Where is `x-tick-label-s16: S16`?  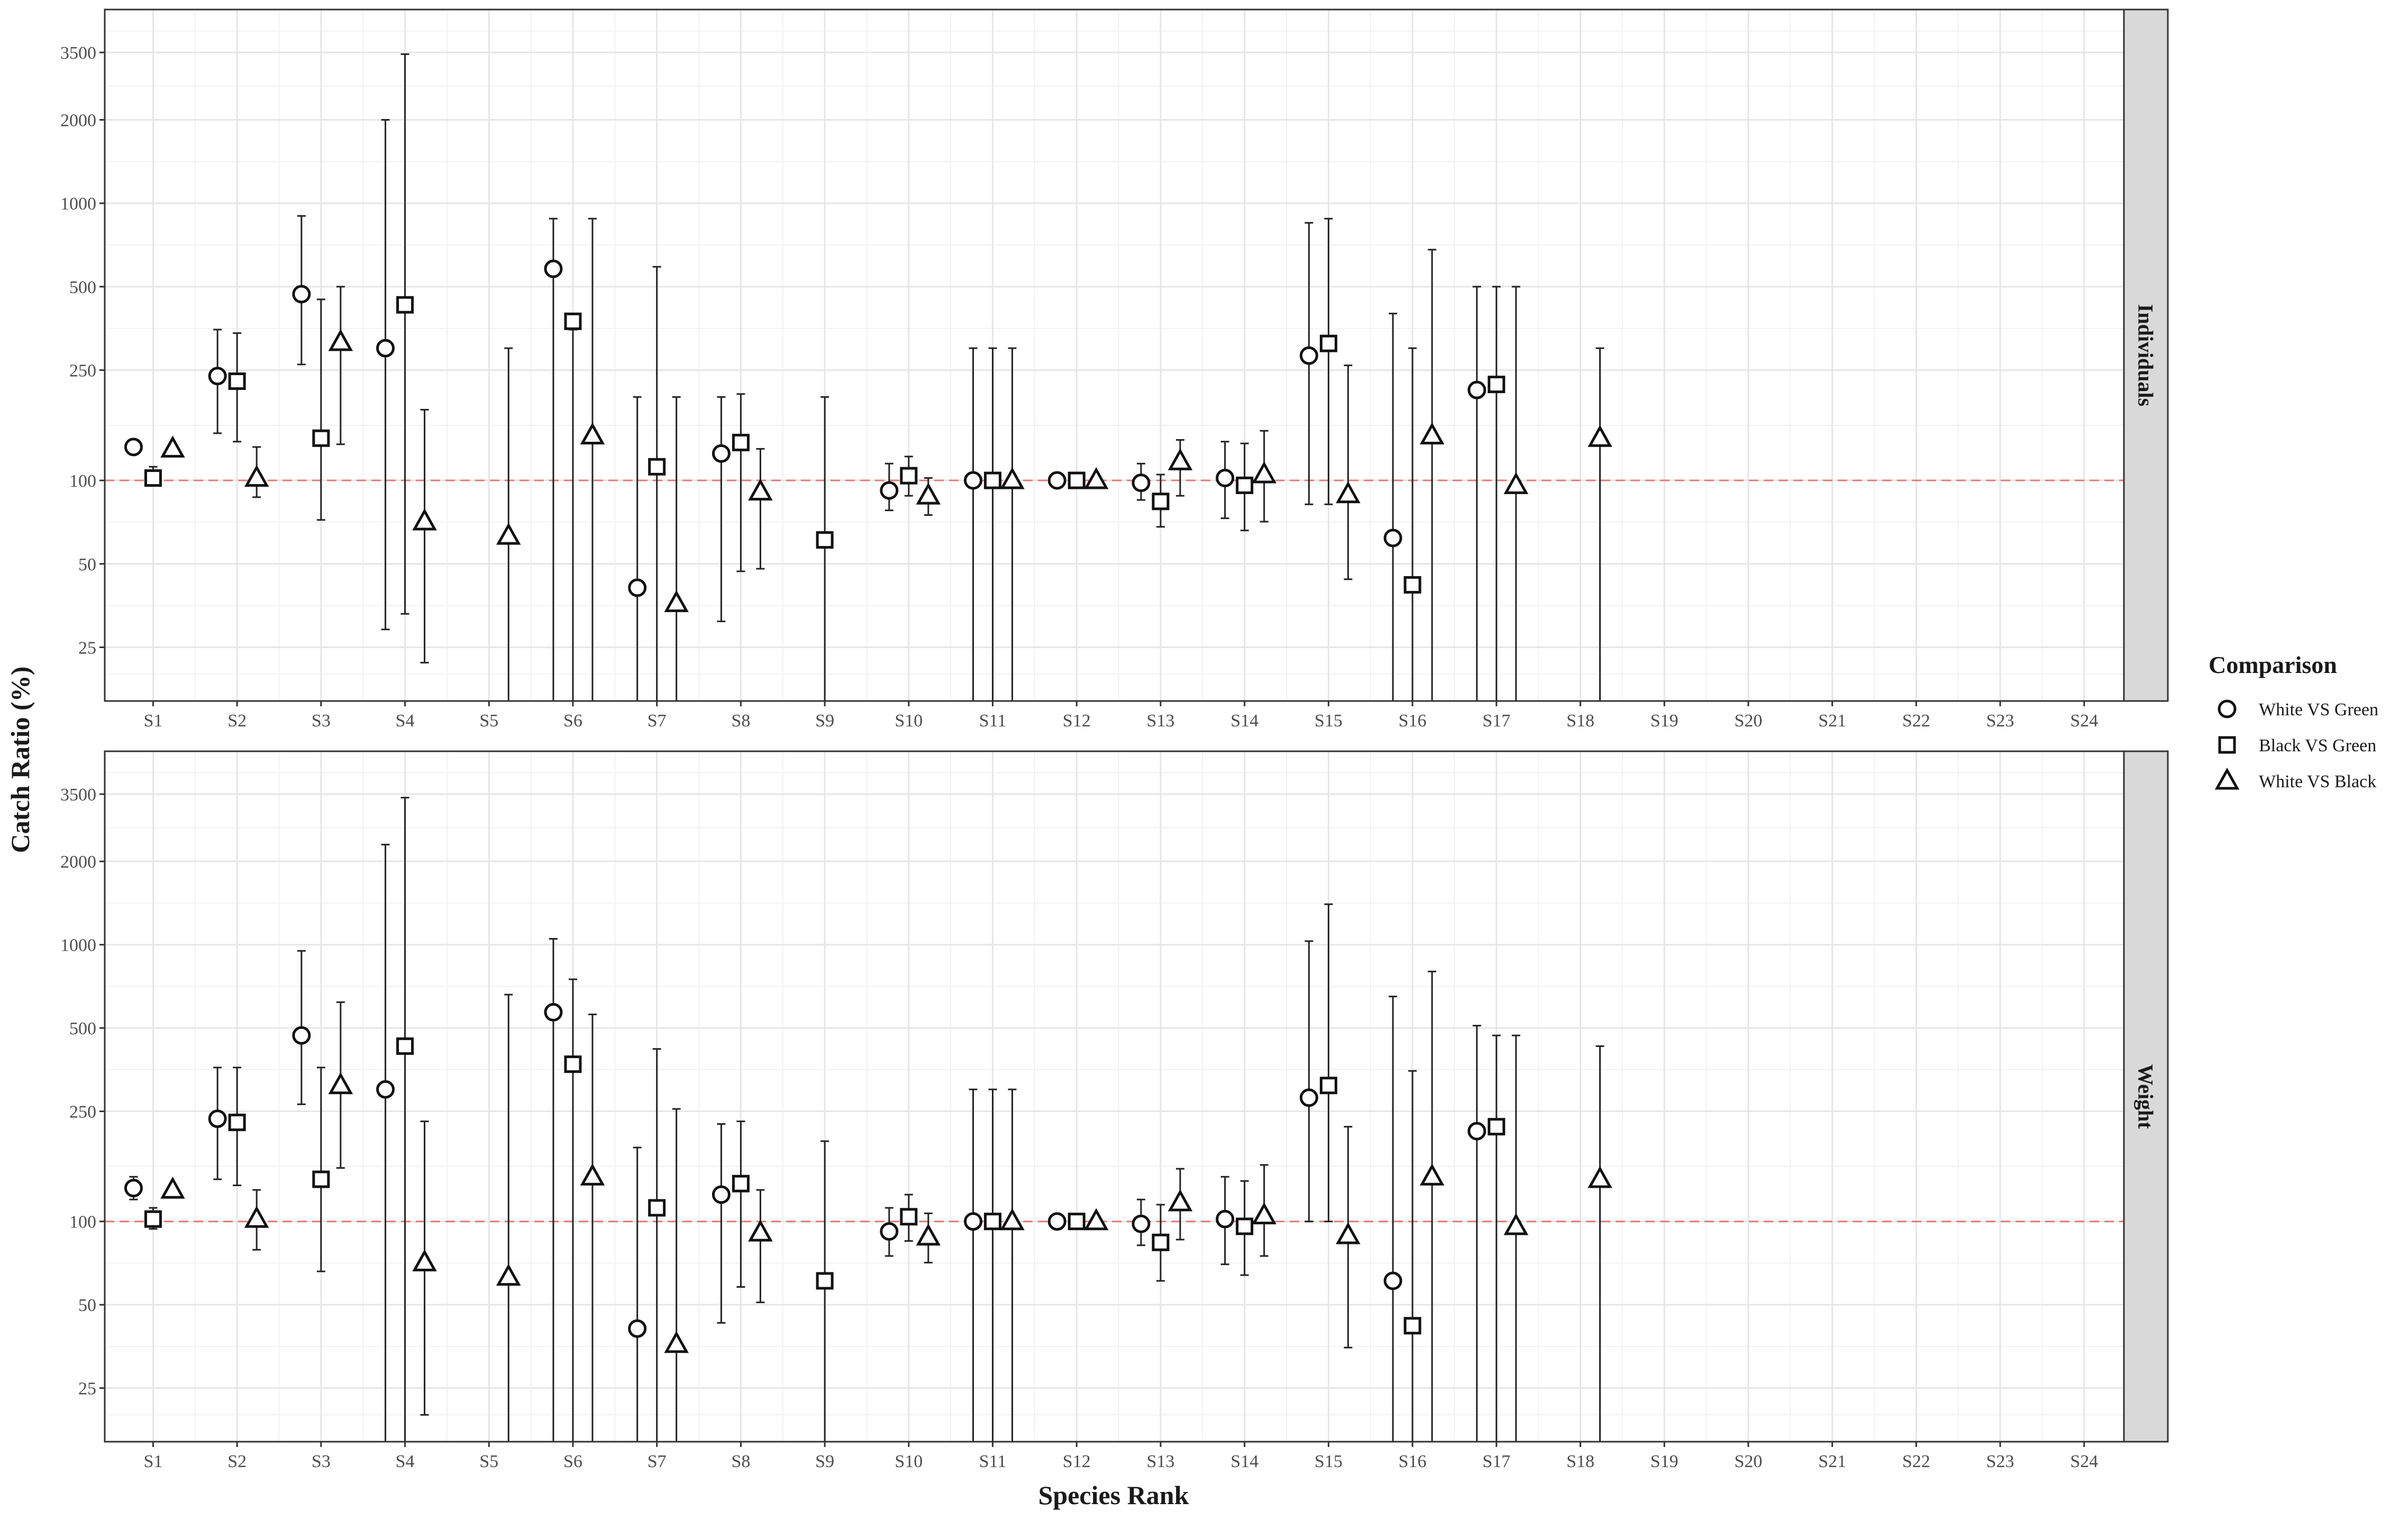
x-tick-label-s16: S16 is located at coordinates (1413, 1462).